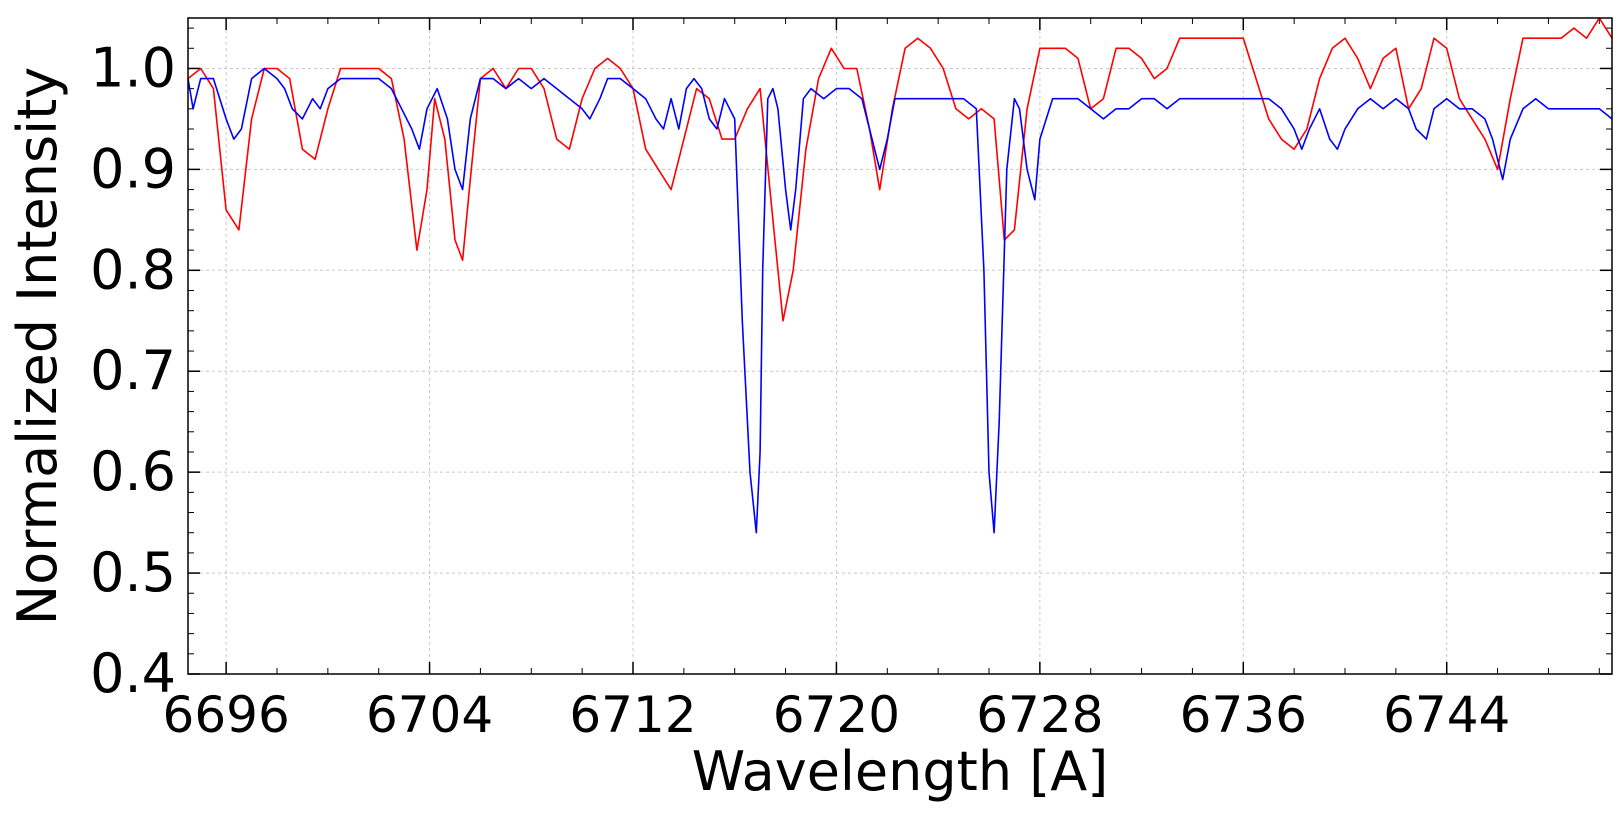 Image resolution: width=1620 pixels, height=830 pixels. What do you see at coordinates (133, 67) in the screenshot?
I see `y-tick-label: 1.0` at bounding box center [133, 67].